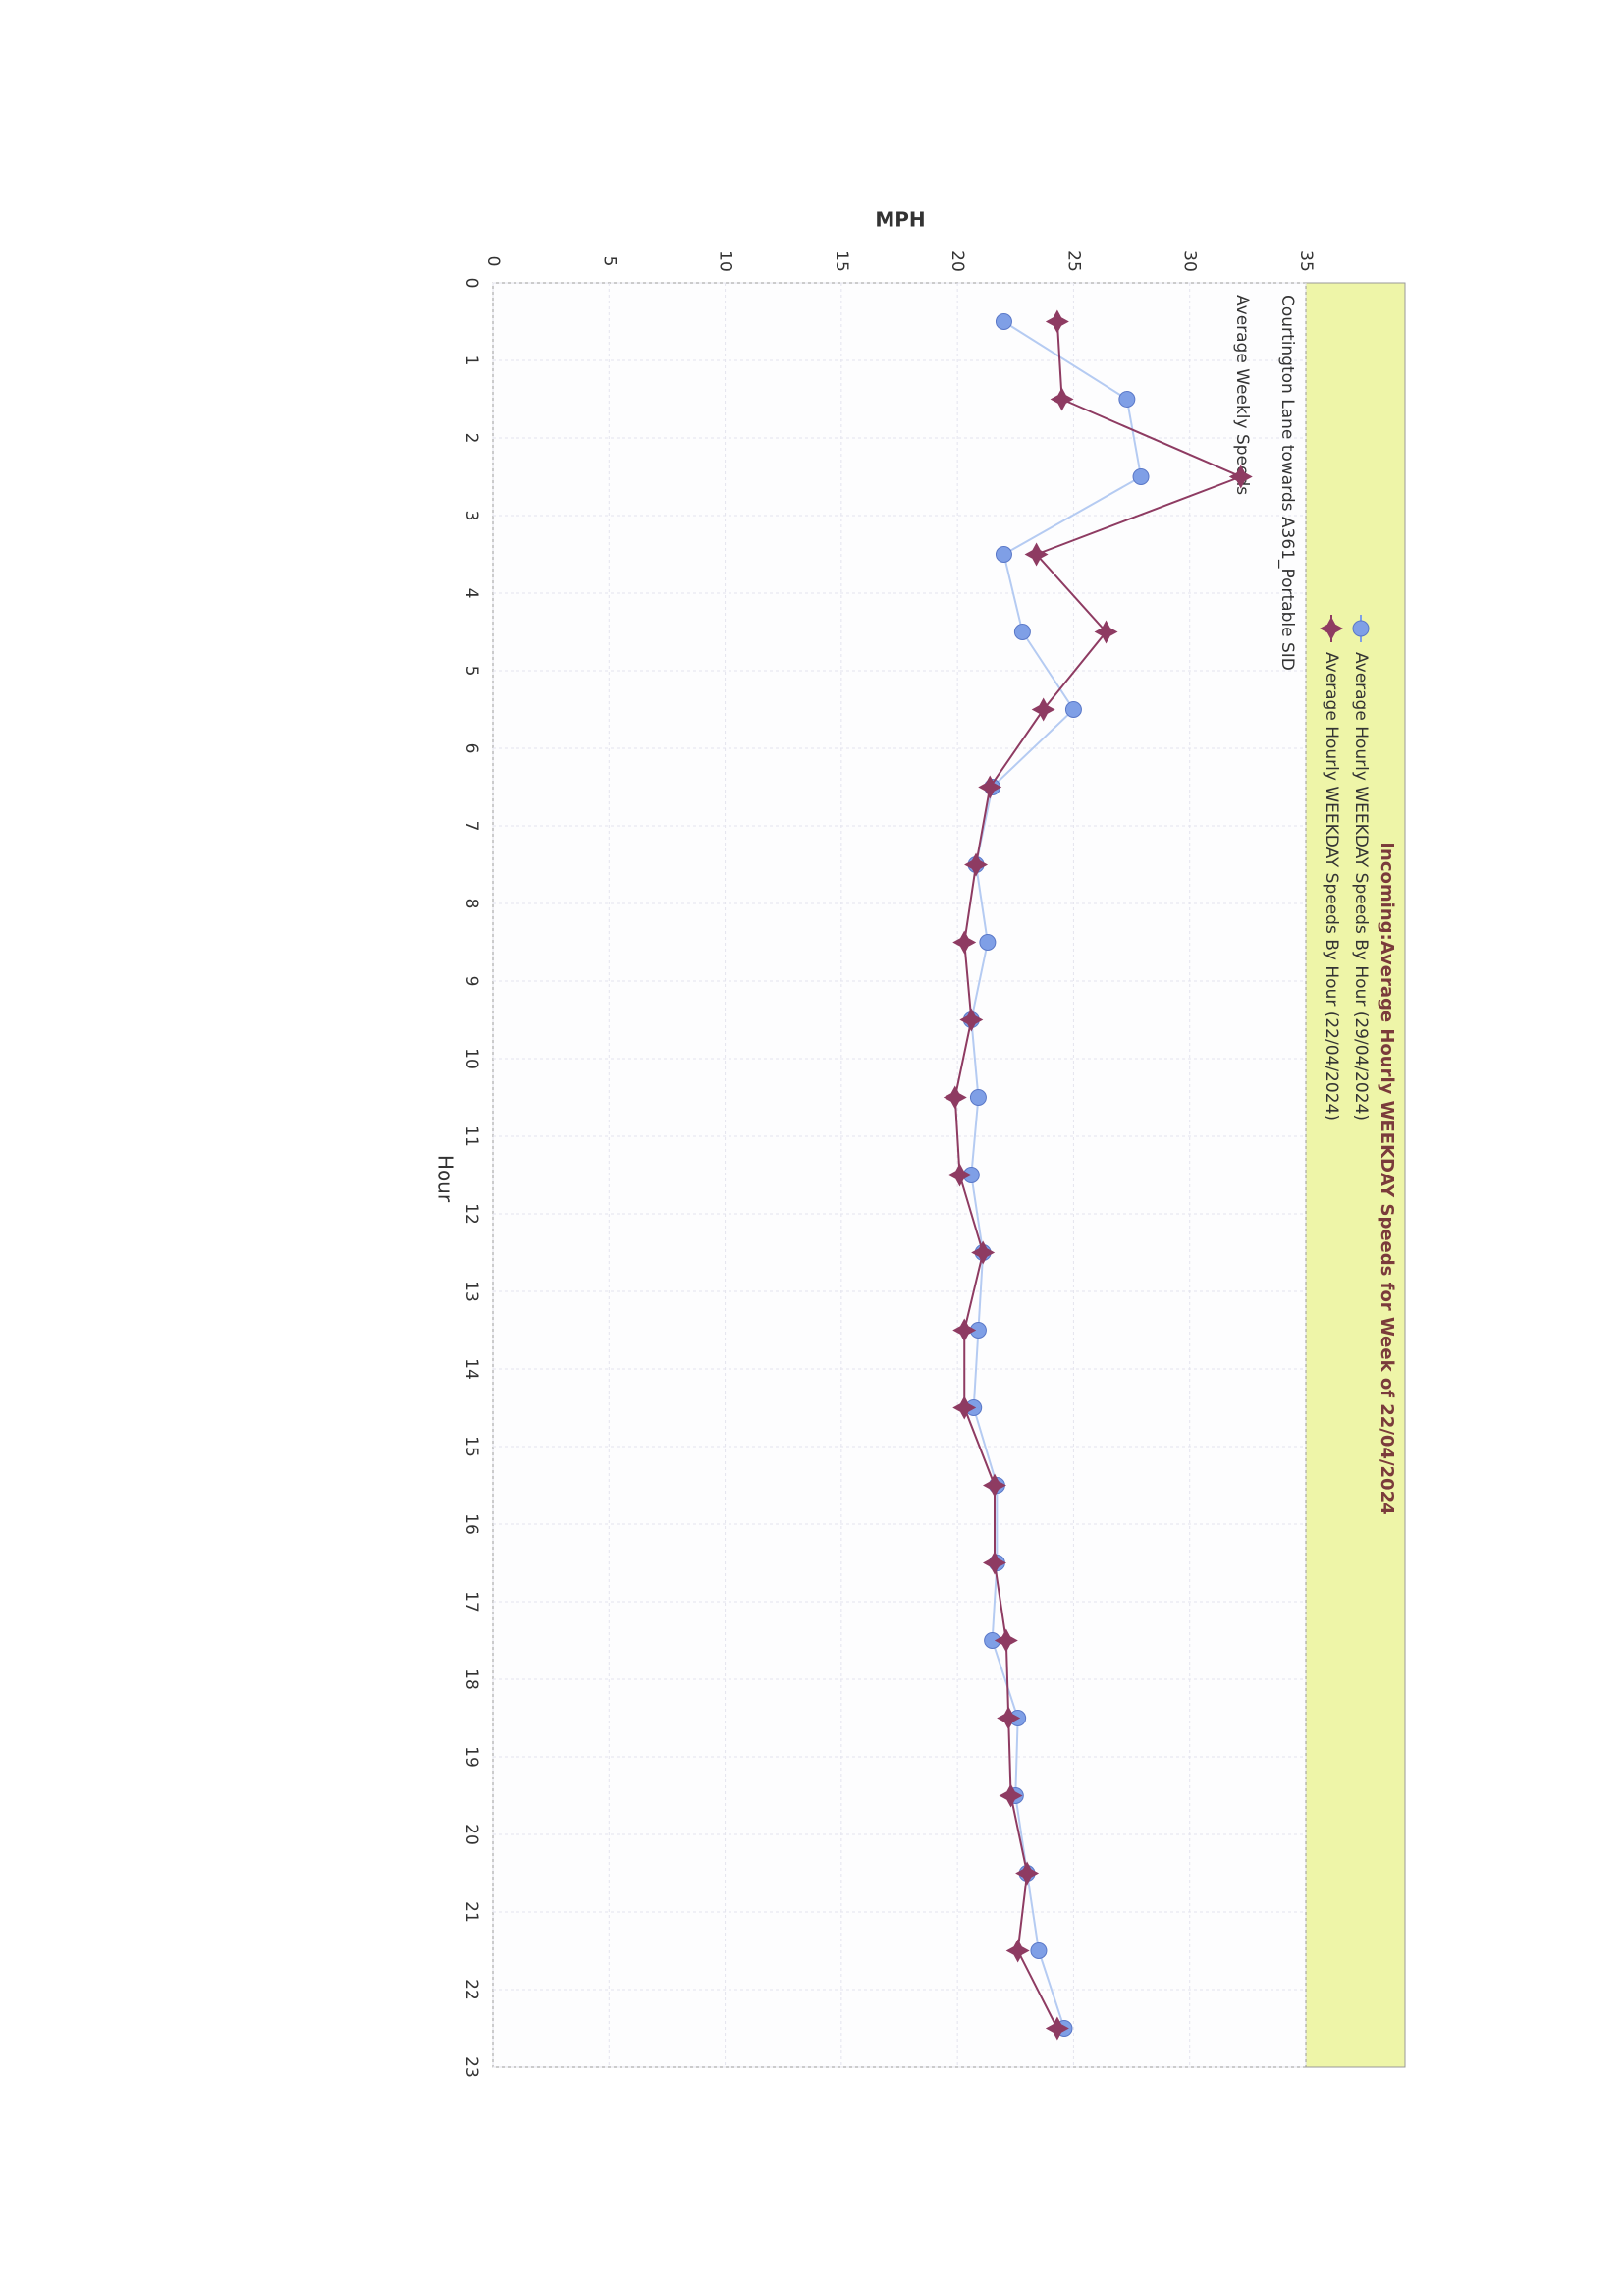  Describe the element at coordinates (471, 438) in the screenshot. I see `x-tick-label: 2` at that location.